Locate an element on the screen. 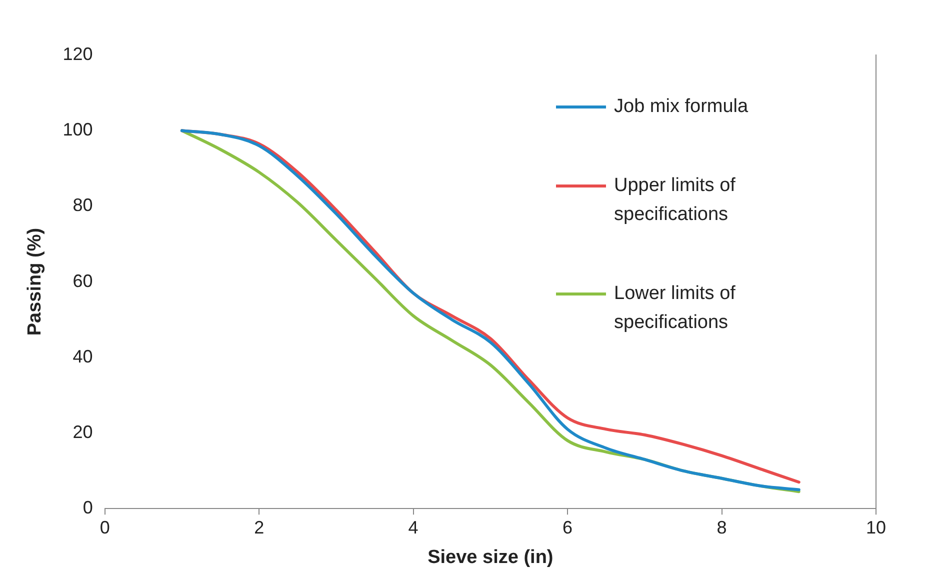 This screenshot has width=926, height=583. x-tick-label: 10 is located at coordinates (876, 527).